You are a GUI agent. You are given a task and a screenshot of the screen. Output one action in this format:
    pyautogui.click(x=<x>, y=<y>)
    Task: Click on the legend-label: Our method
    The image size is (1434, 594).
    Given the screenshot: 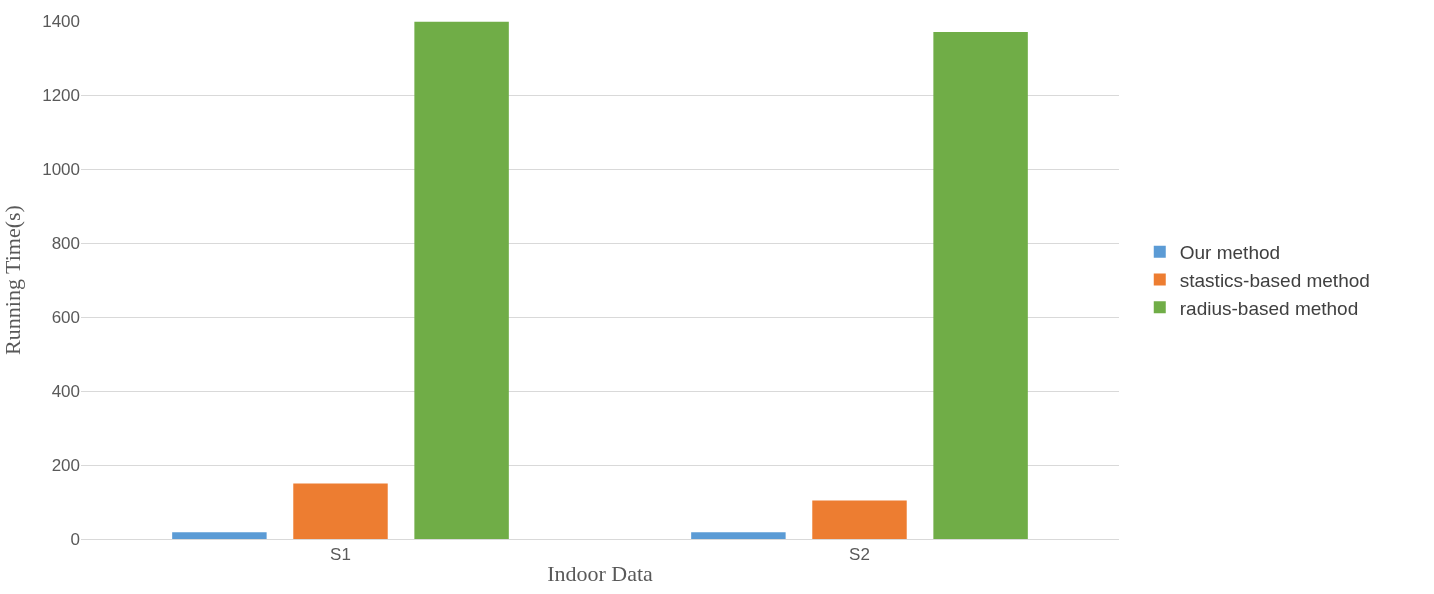 What is the action you would take?
    pyautogui.click(x=1230, y=253)
    